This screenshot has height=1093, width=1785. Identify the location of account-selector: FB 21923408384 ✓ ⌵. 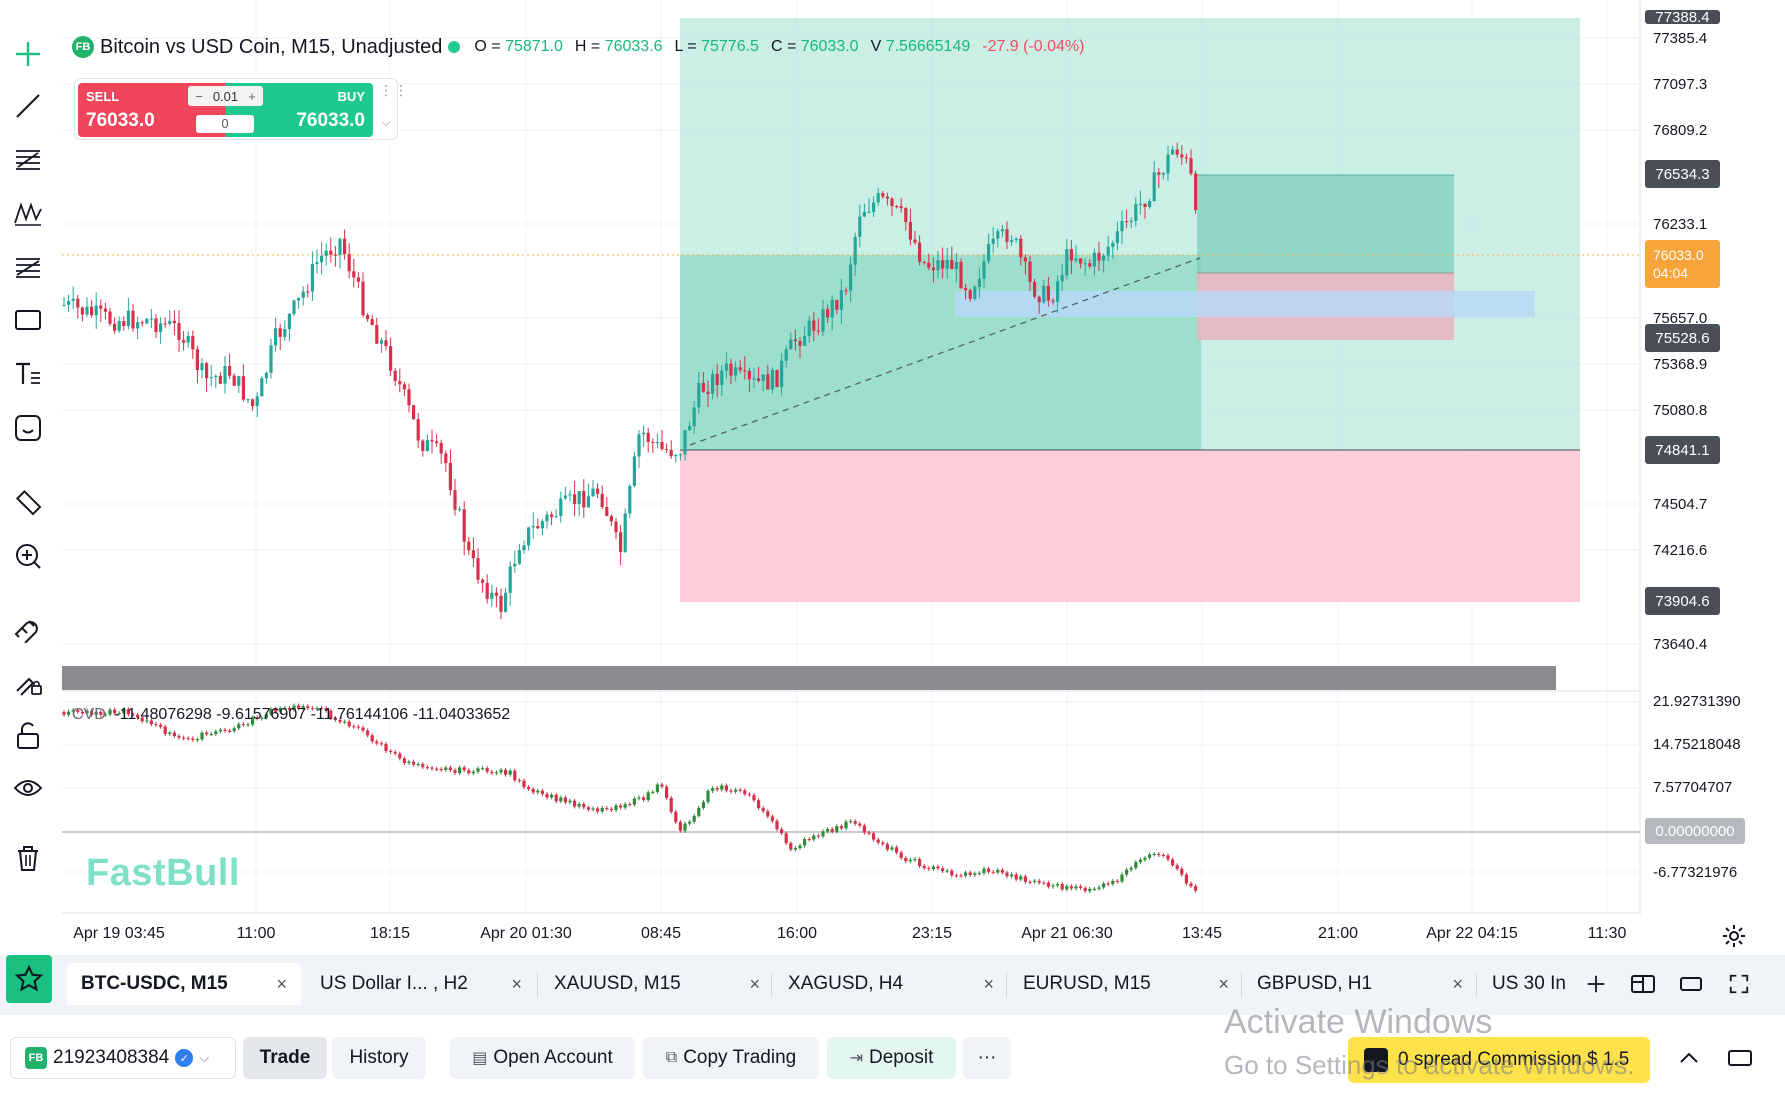
(123, 1058).